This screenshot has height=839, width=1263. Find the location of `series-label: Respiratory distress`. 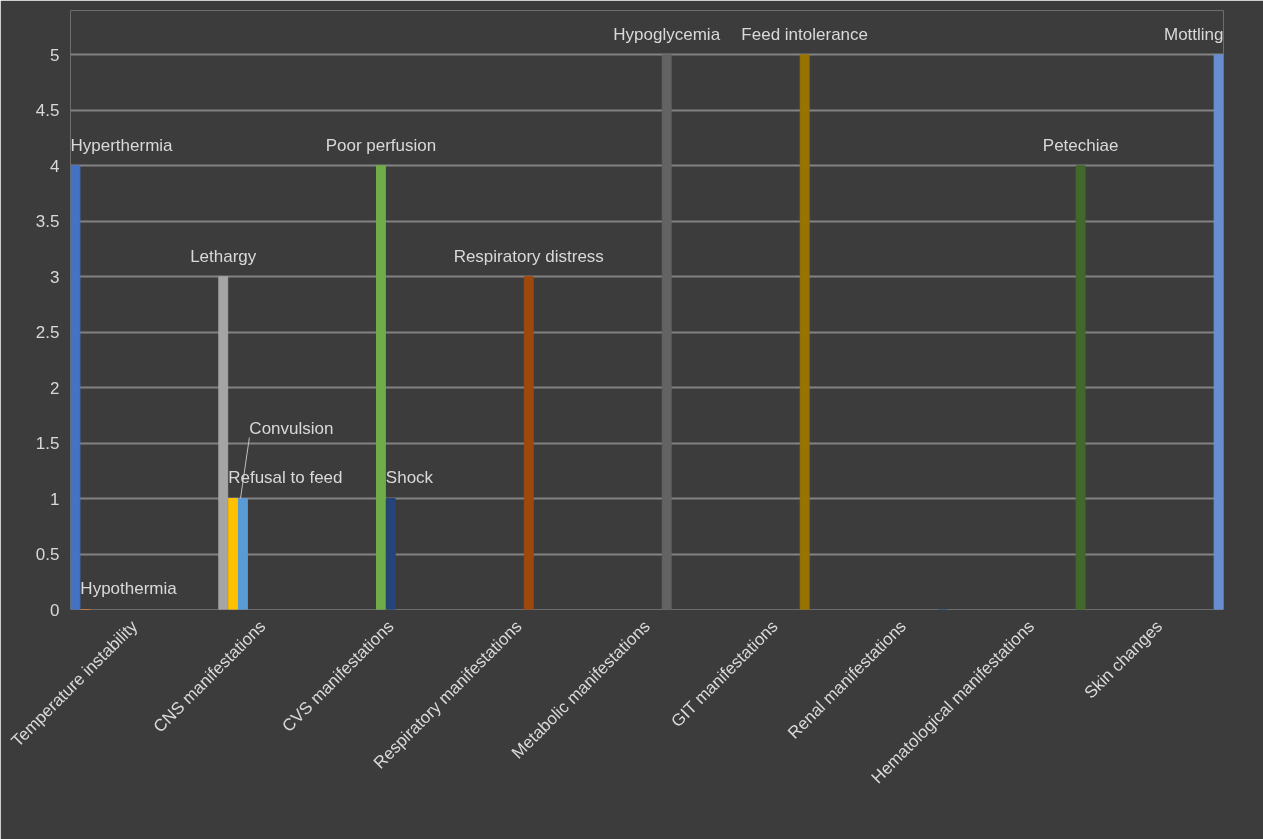

series-label: Respiratory distress is located at coordinates (528, 256).